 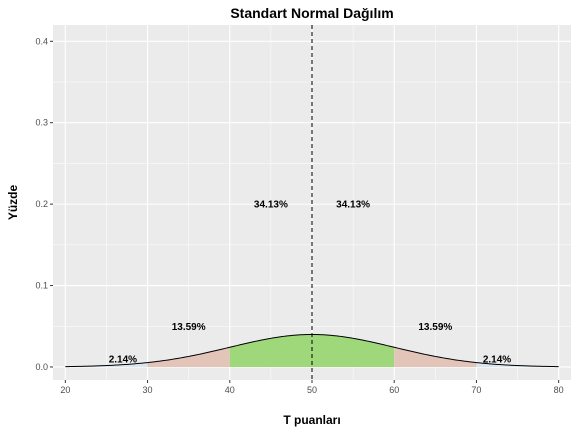 What do you see at coordinates (311, 420) in the screenshot?
I see `x-axis-title: T puanları` at bounding box center [311, 420].